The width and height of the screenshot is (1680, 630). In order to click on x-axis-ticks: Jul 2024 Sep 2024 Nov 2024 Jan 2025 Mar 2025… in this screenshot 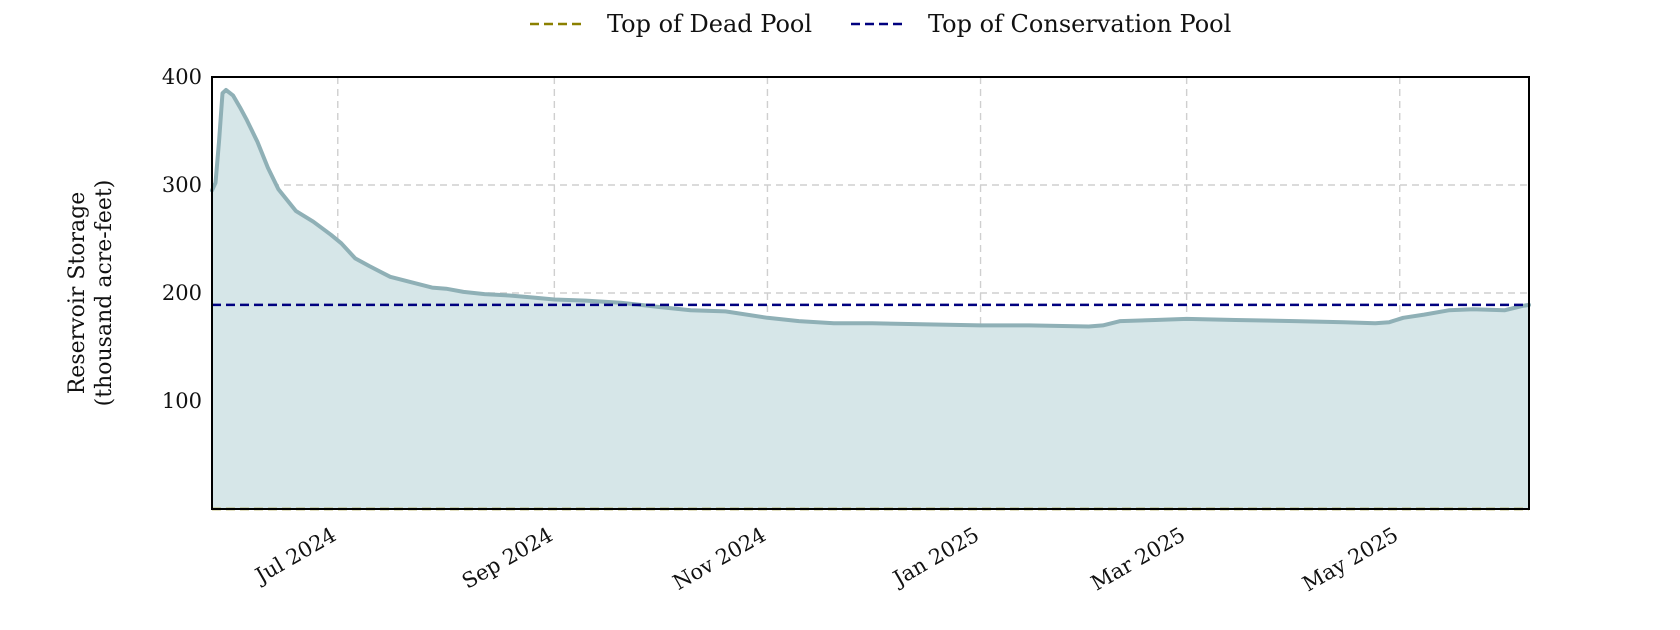, I will do `click(826, 560)`.